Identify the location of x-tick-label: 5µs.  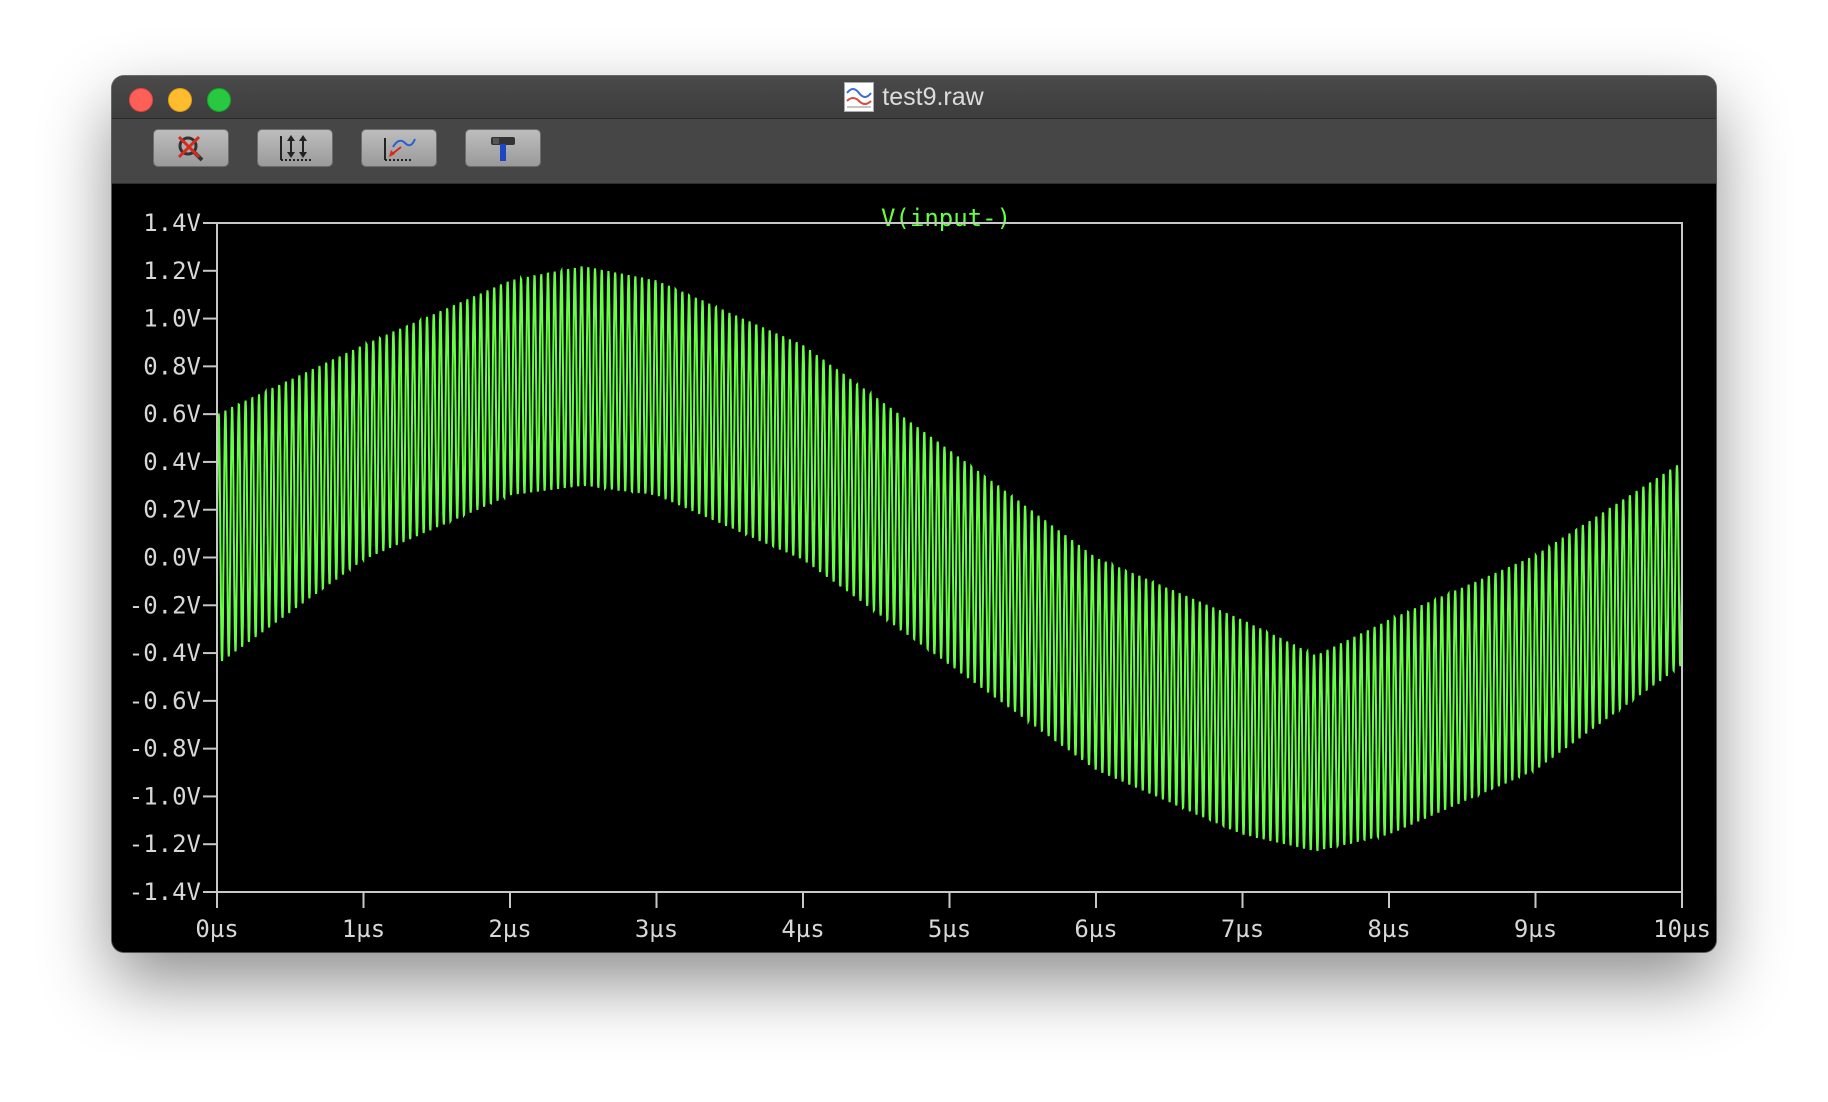
(949, 929).